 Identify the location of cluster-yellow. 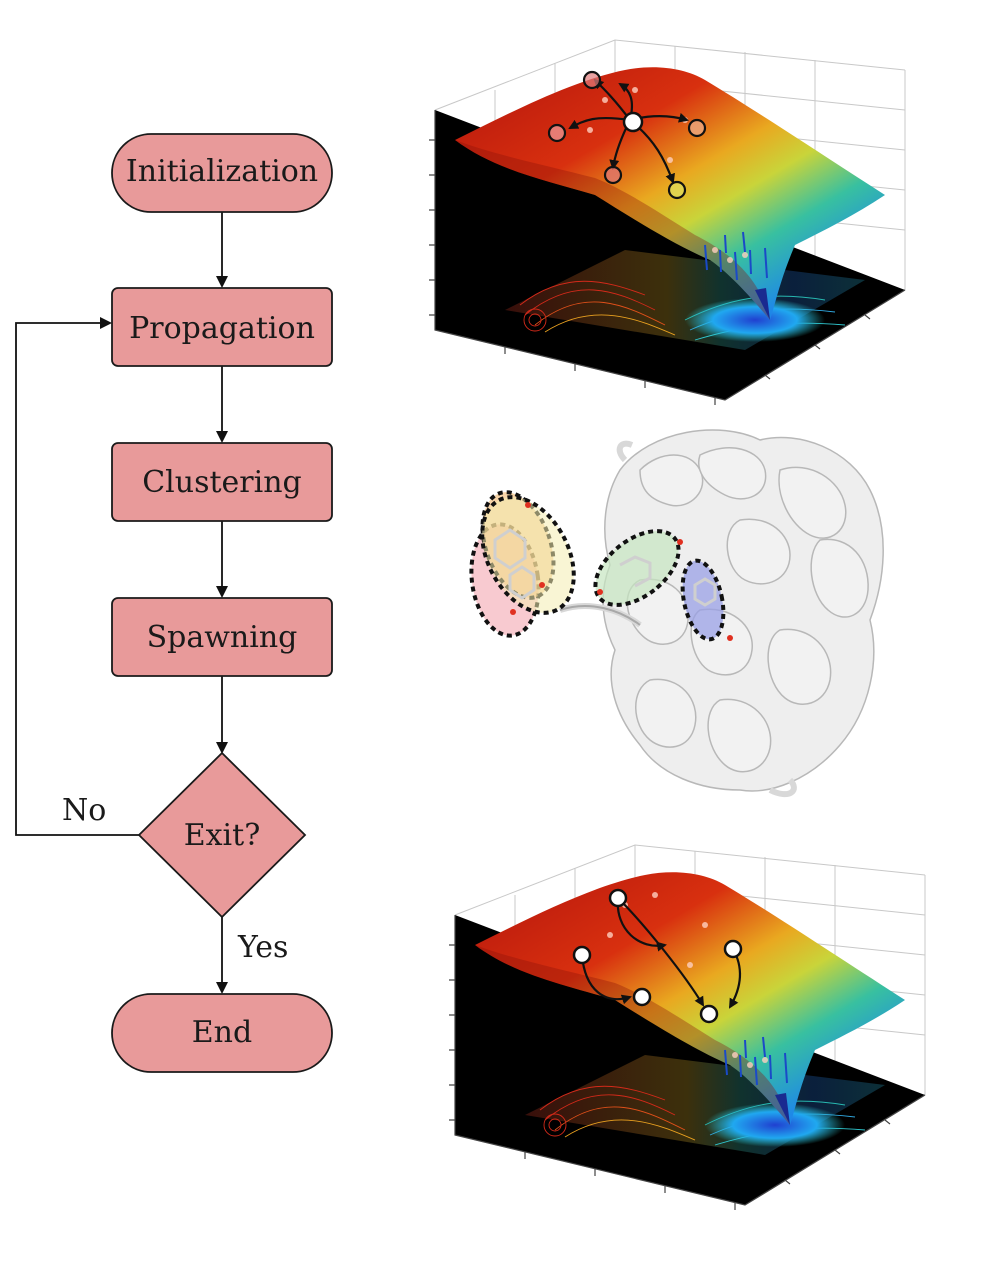
(528, 555).